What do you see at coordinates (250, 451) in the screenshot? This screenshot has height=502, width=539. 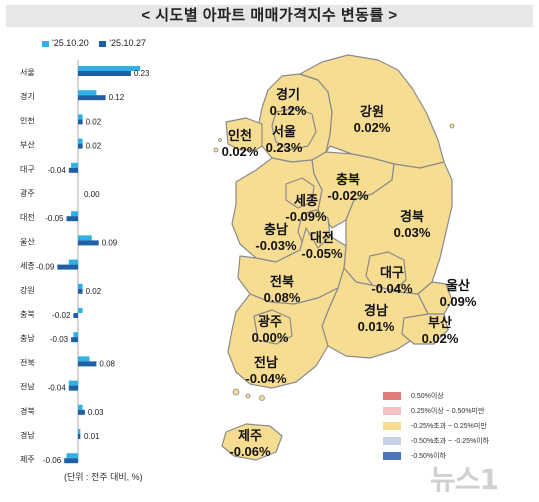 I see `map-region-value: -0.06%` at bounding box center [250, 451].